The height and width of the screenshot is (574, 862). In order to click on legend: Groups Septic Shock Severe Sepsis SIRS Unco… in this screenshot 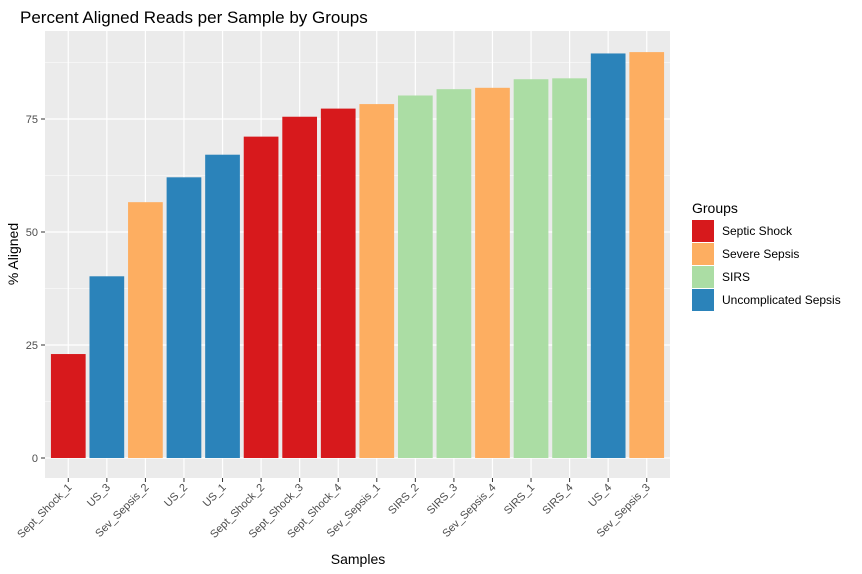, I will do `click(766, 255)`.